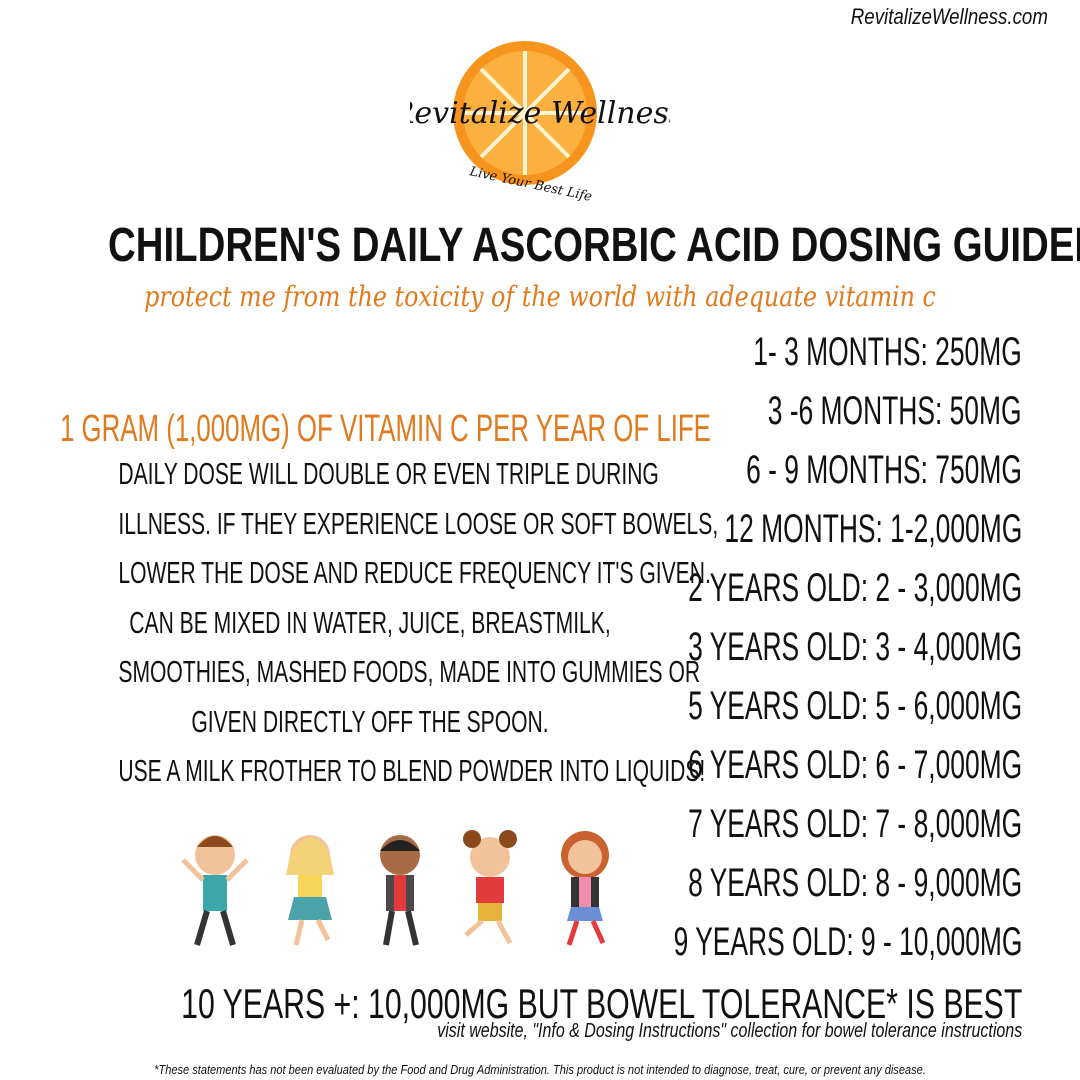 Image resolution: width=1080 pixels, height=1080 pixels. I want to click on dose-item: 2 YEARS OLD: 2 - 3,000MG, so click(854, 588).